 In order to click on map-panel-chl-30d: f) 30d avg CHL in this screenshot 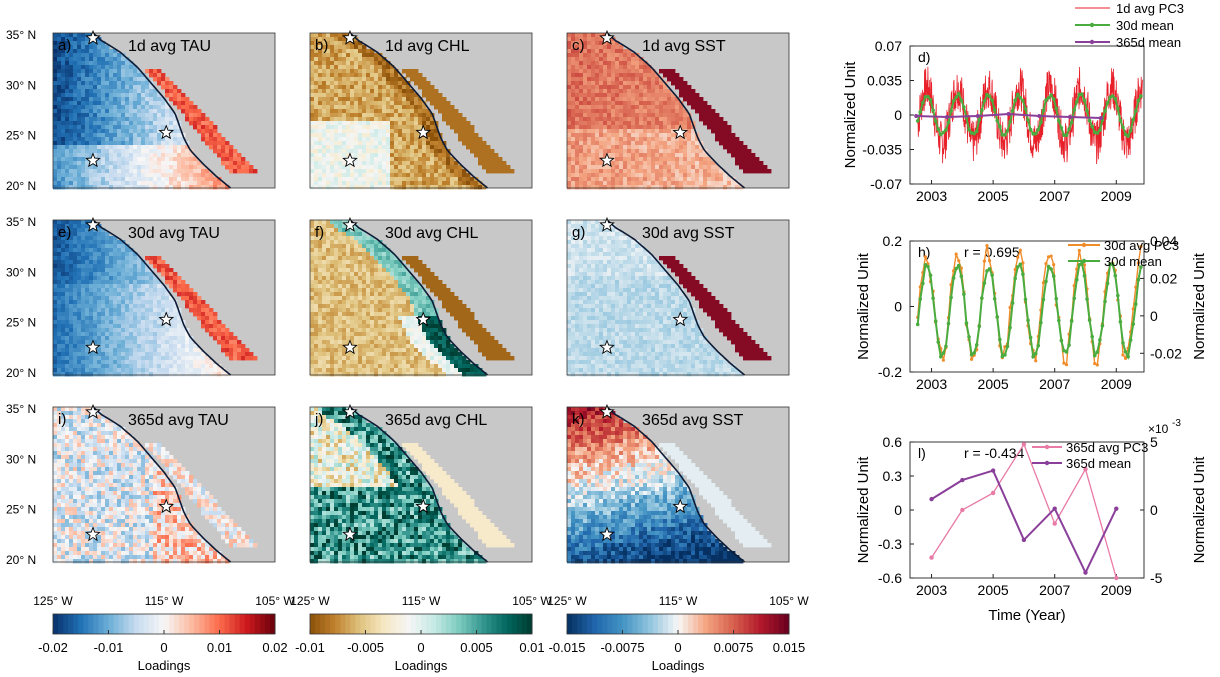, I will do `click(421, 296)`.